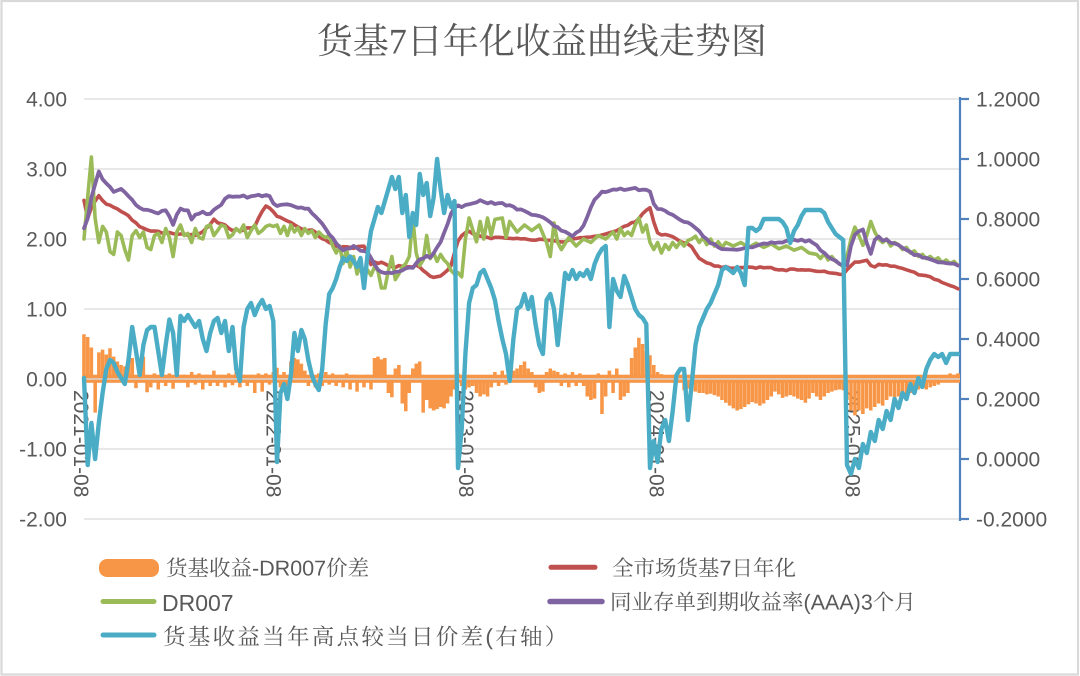 The image size is (1080, 676). What do you see at coordinates (1008, 400) in the screenshot?
I see `svg-text: 0.2000` at bounding box center [1008, 400].